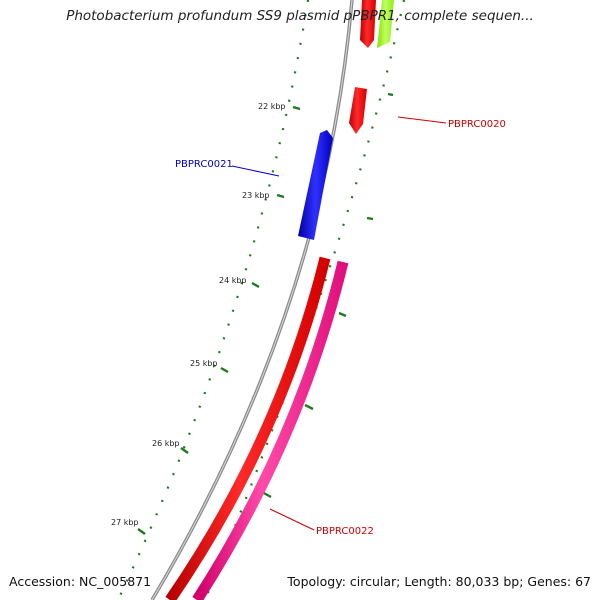 The image size is (600, 600). What do you see at coordinates (255, 171) in the screenshot?
I see `leader-line-pbprc0021` at bounding box center [255, 171].